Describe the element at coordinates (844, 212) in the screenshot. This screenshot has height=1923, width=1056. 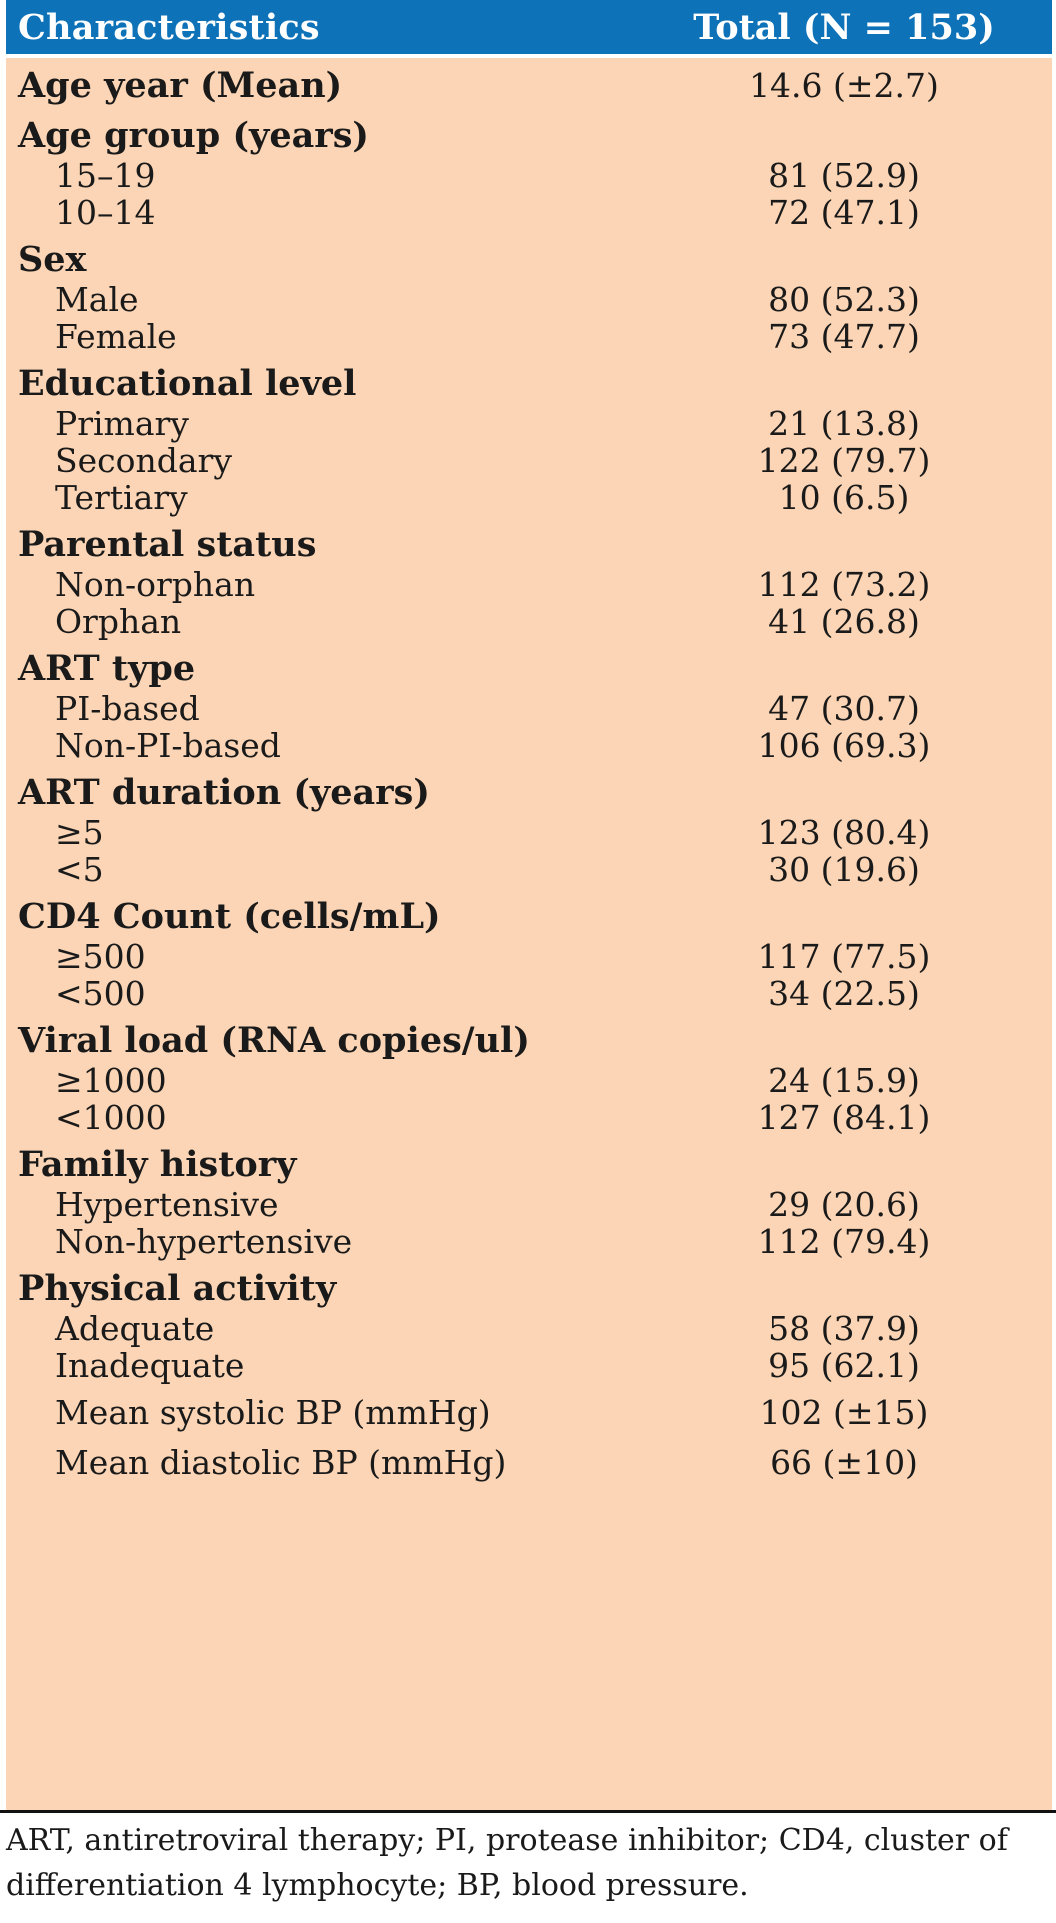
I see `row-value: 72 (47.1)` at that location.